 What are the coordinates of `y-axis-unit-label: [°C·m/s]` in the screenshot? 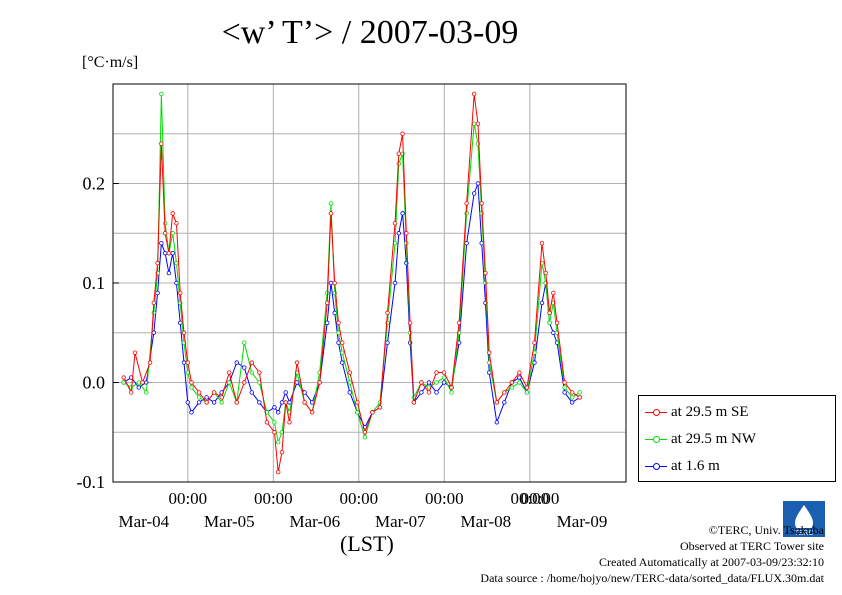 It's located at (110, 62).